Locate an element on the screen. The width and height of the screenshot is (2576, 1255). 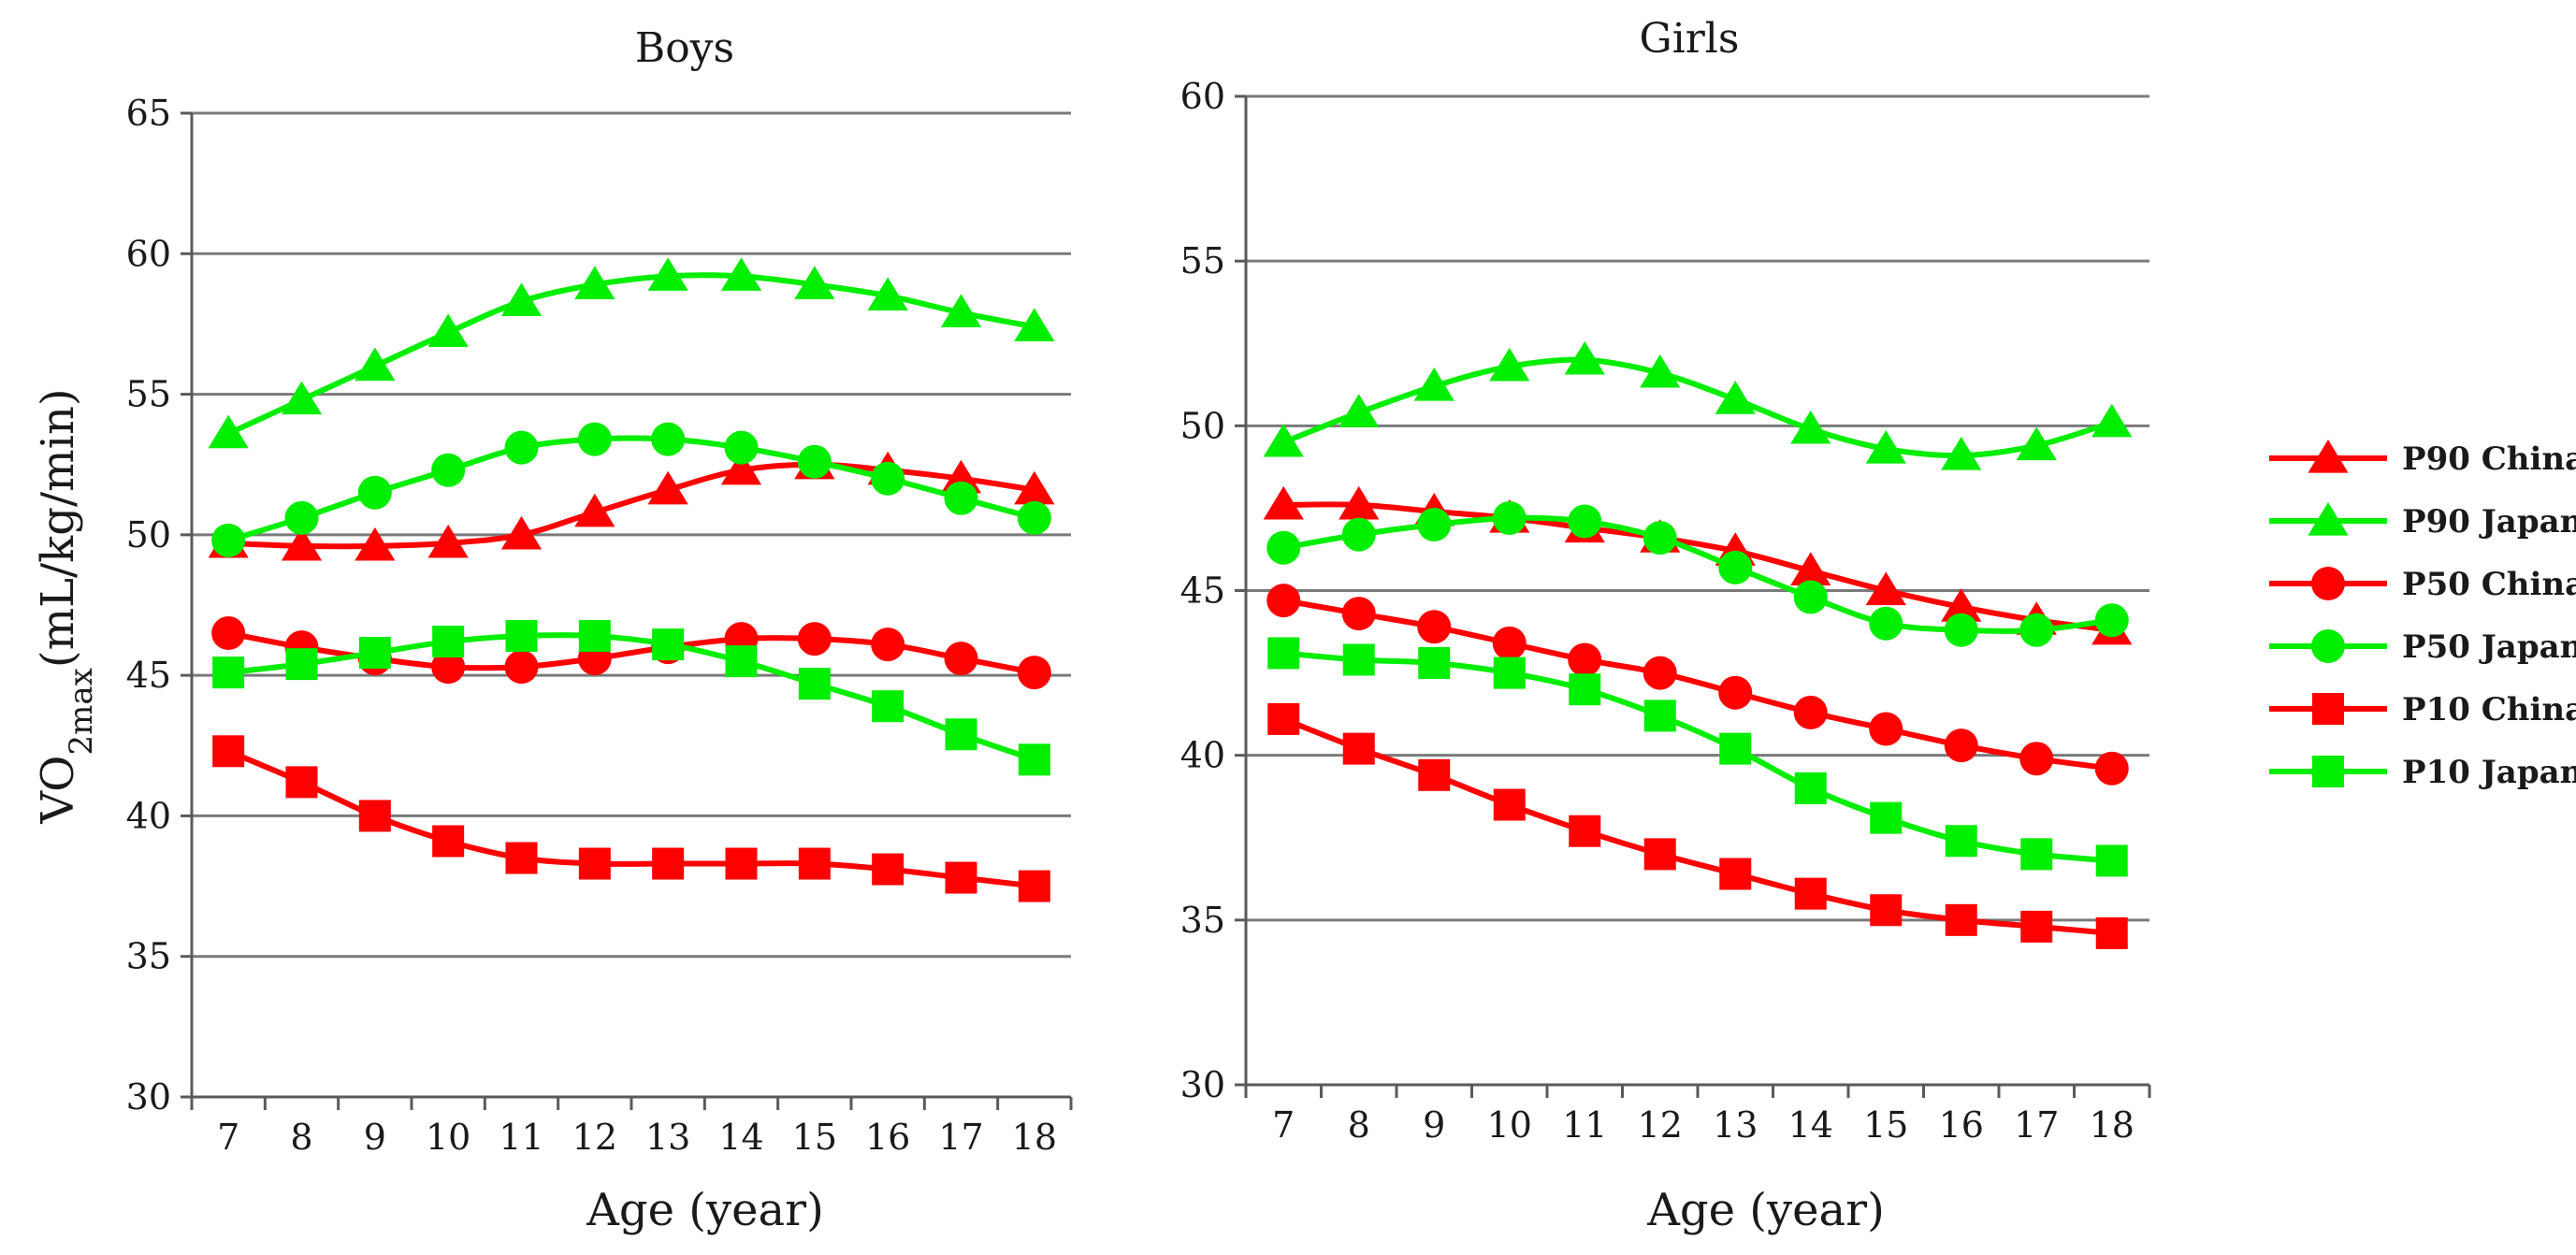
series-p10-china is located at coordinates (631, 818).